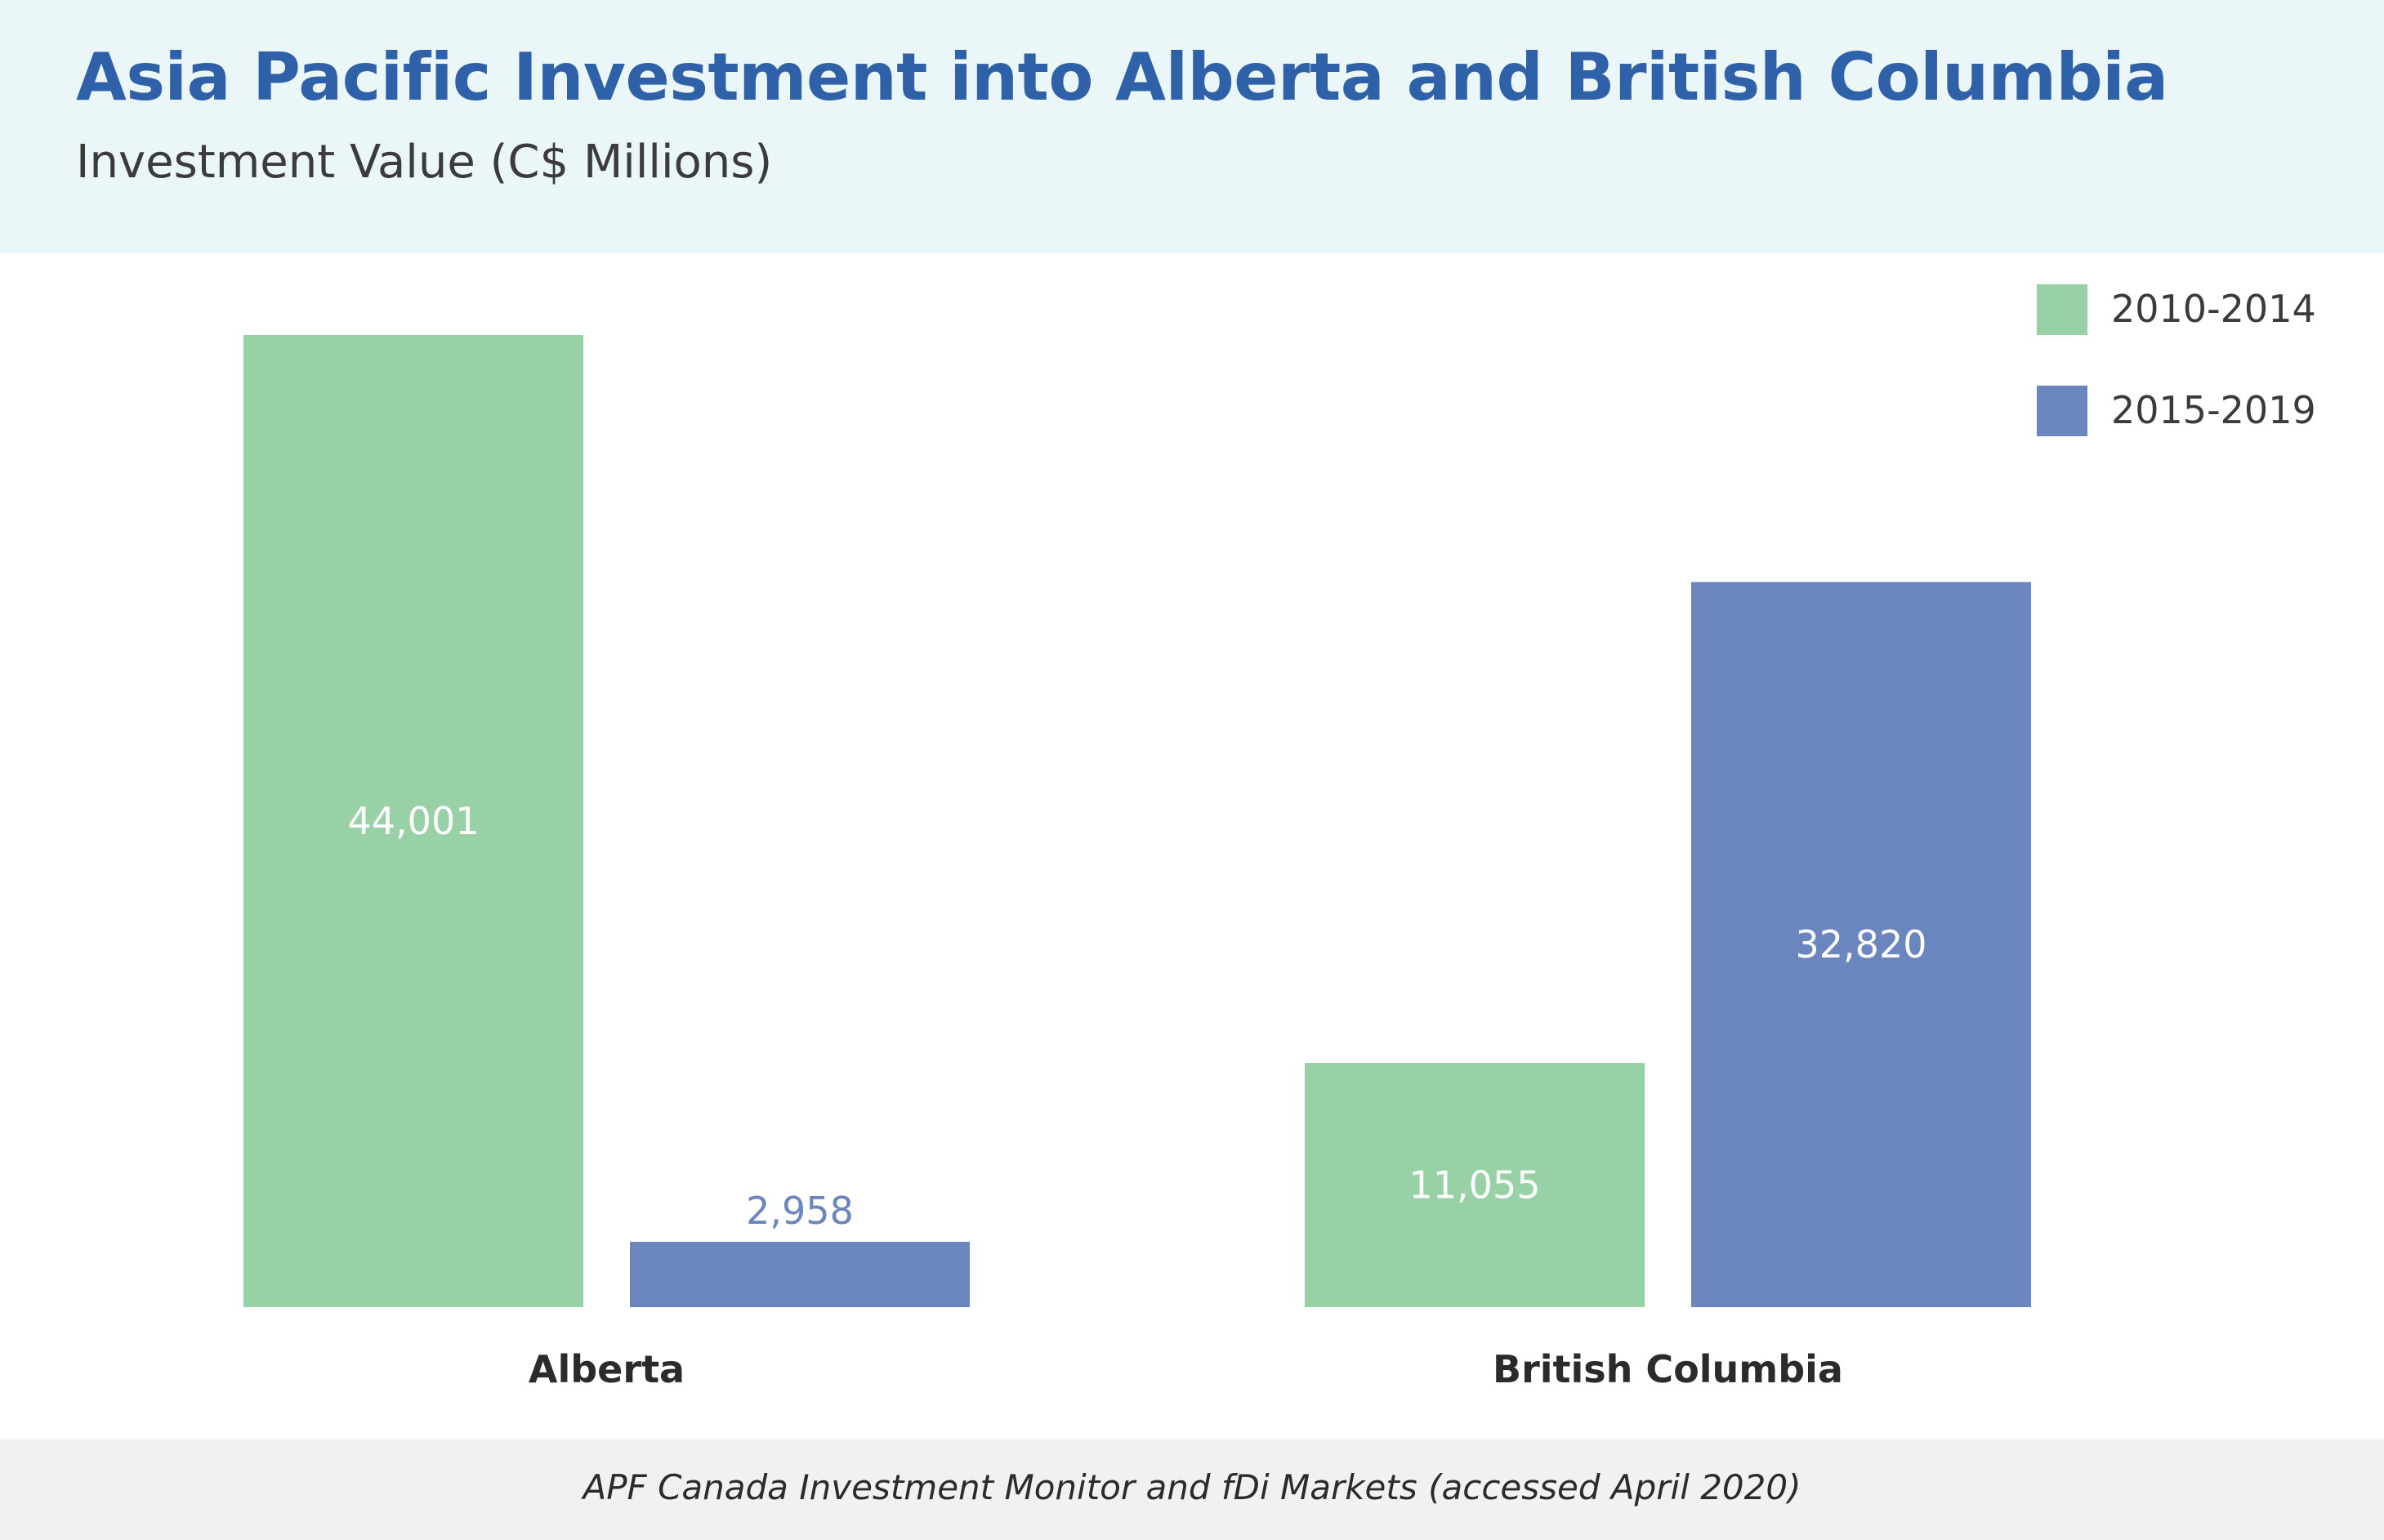 The image size is (2384, 1540). I want to click on bar-british-columbia-2010-2014, so click(1475, 1185).